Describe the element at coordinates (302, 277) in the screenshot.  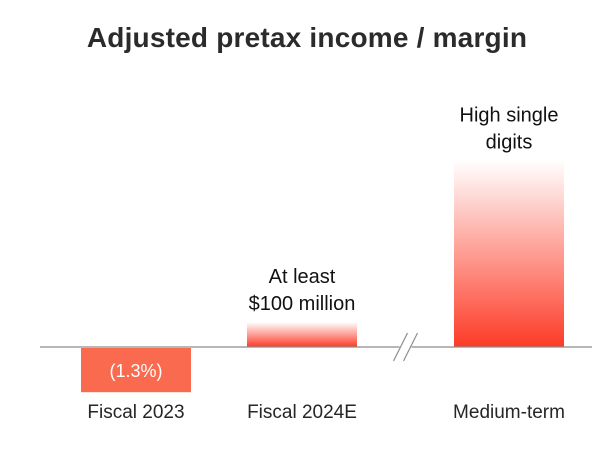
I see `annotation-fiscal-2024e-line-1: At least` at that location.